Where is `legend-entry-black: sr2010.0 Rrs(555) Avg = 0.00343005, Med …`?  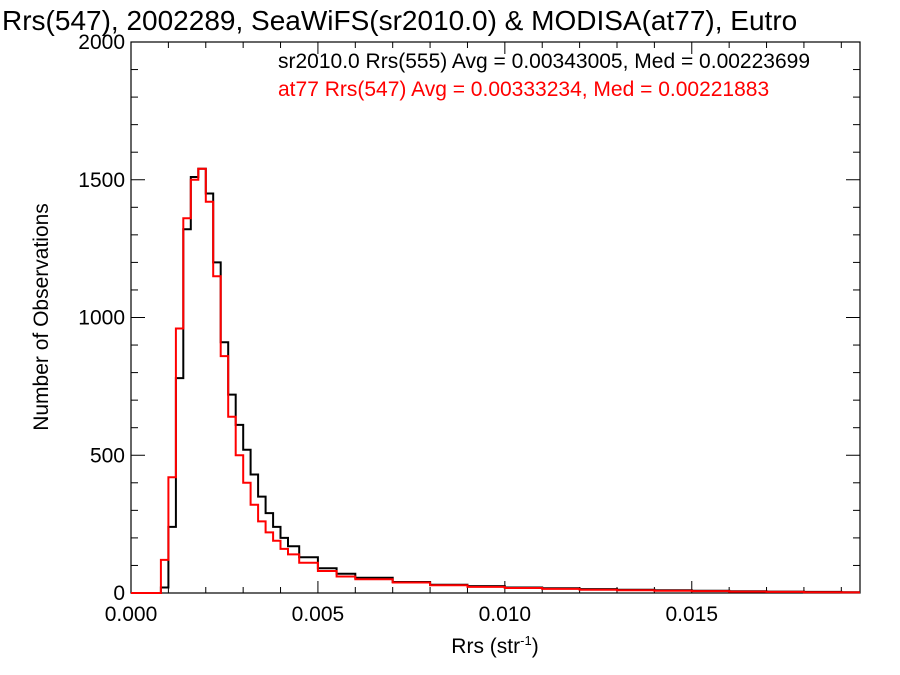 legend-entry-black: sr2010.0 Rrs(555) Avg = 0.00343005, Med … is located at coordinates (544, 61).